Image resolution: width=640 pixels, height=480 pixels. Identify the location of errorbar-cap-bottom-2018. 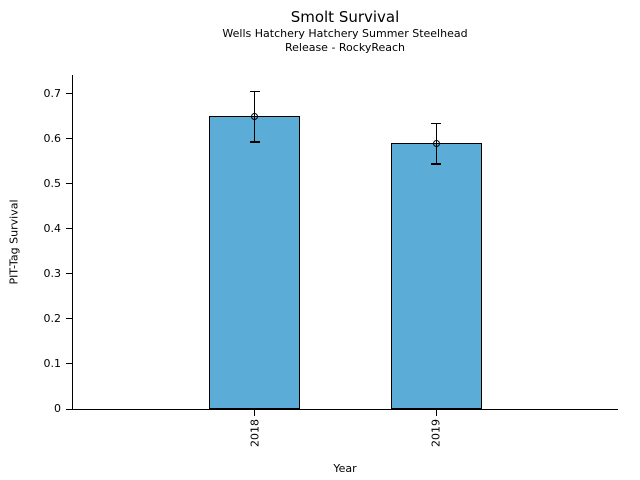
(254, 142).